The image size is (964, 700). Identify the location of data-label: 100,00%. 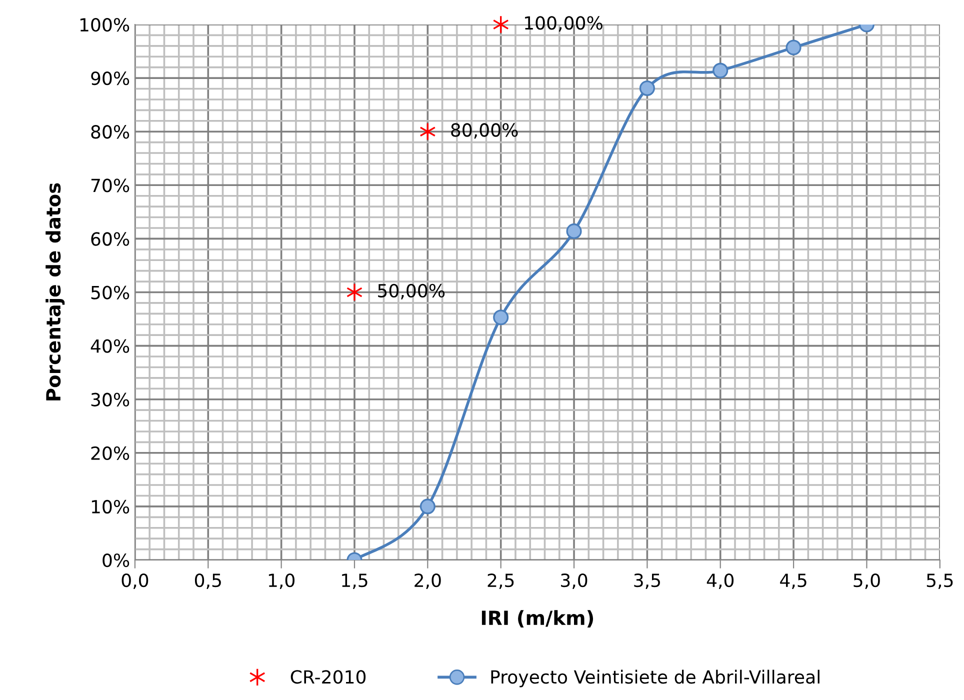
(563, 24).